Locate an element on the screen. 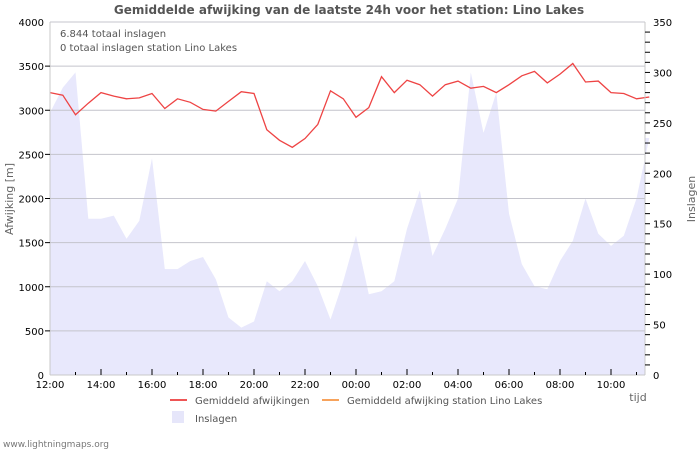 This screenshot has height=450, width=700. y-tick-label: 500 is located at coordinates (34, 332).